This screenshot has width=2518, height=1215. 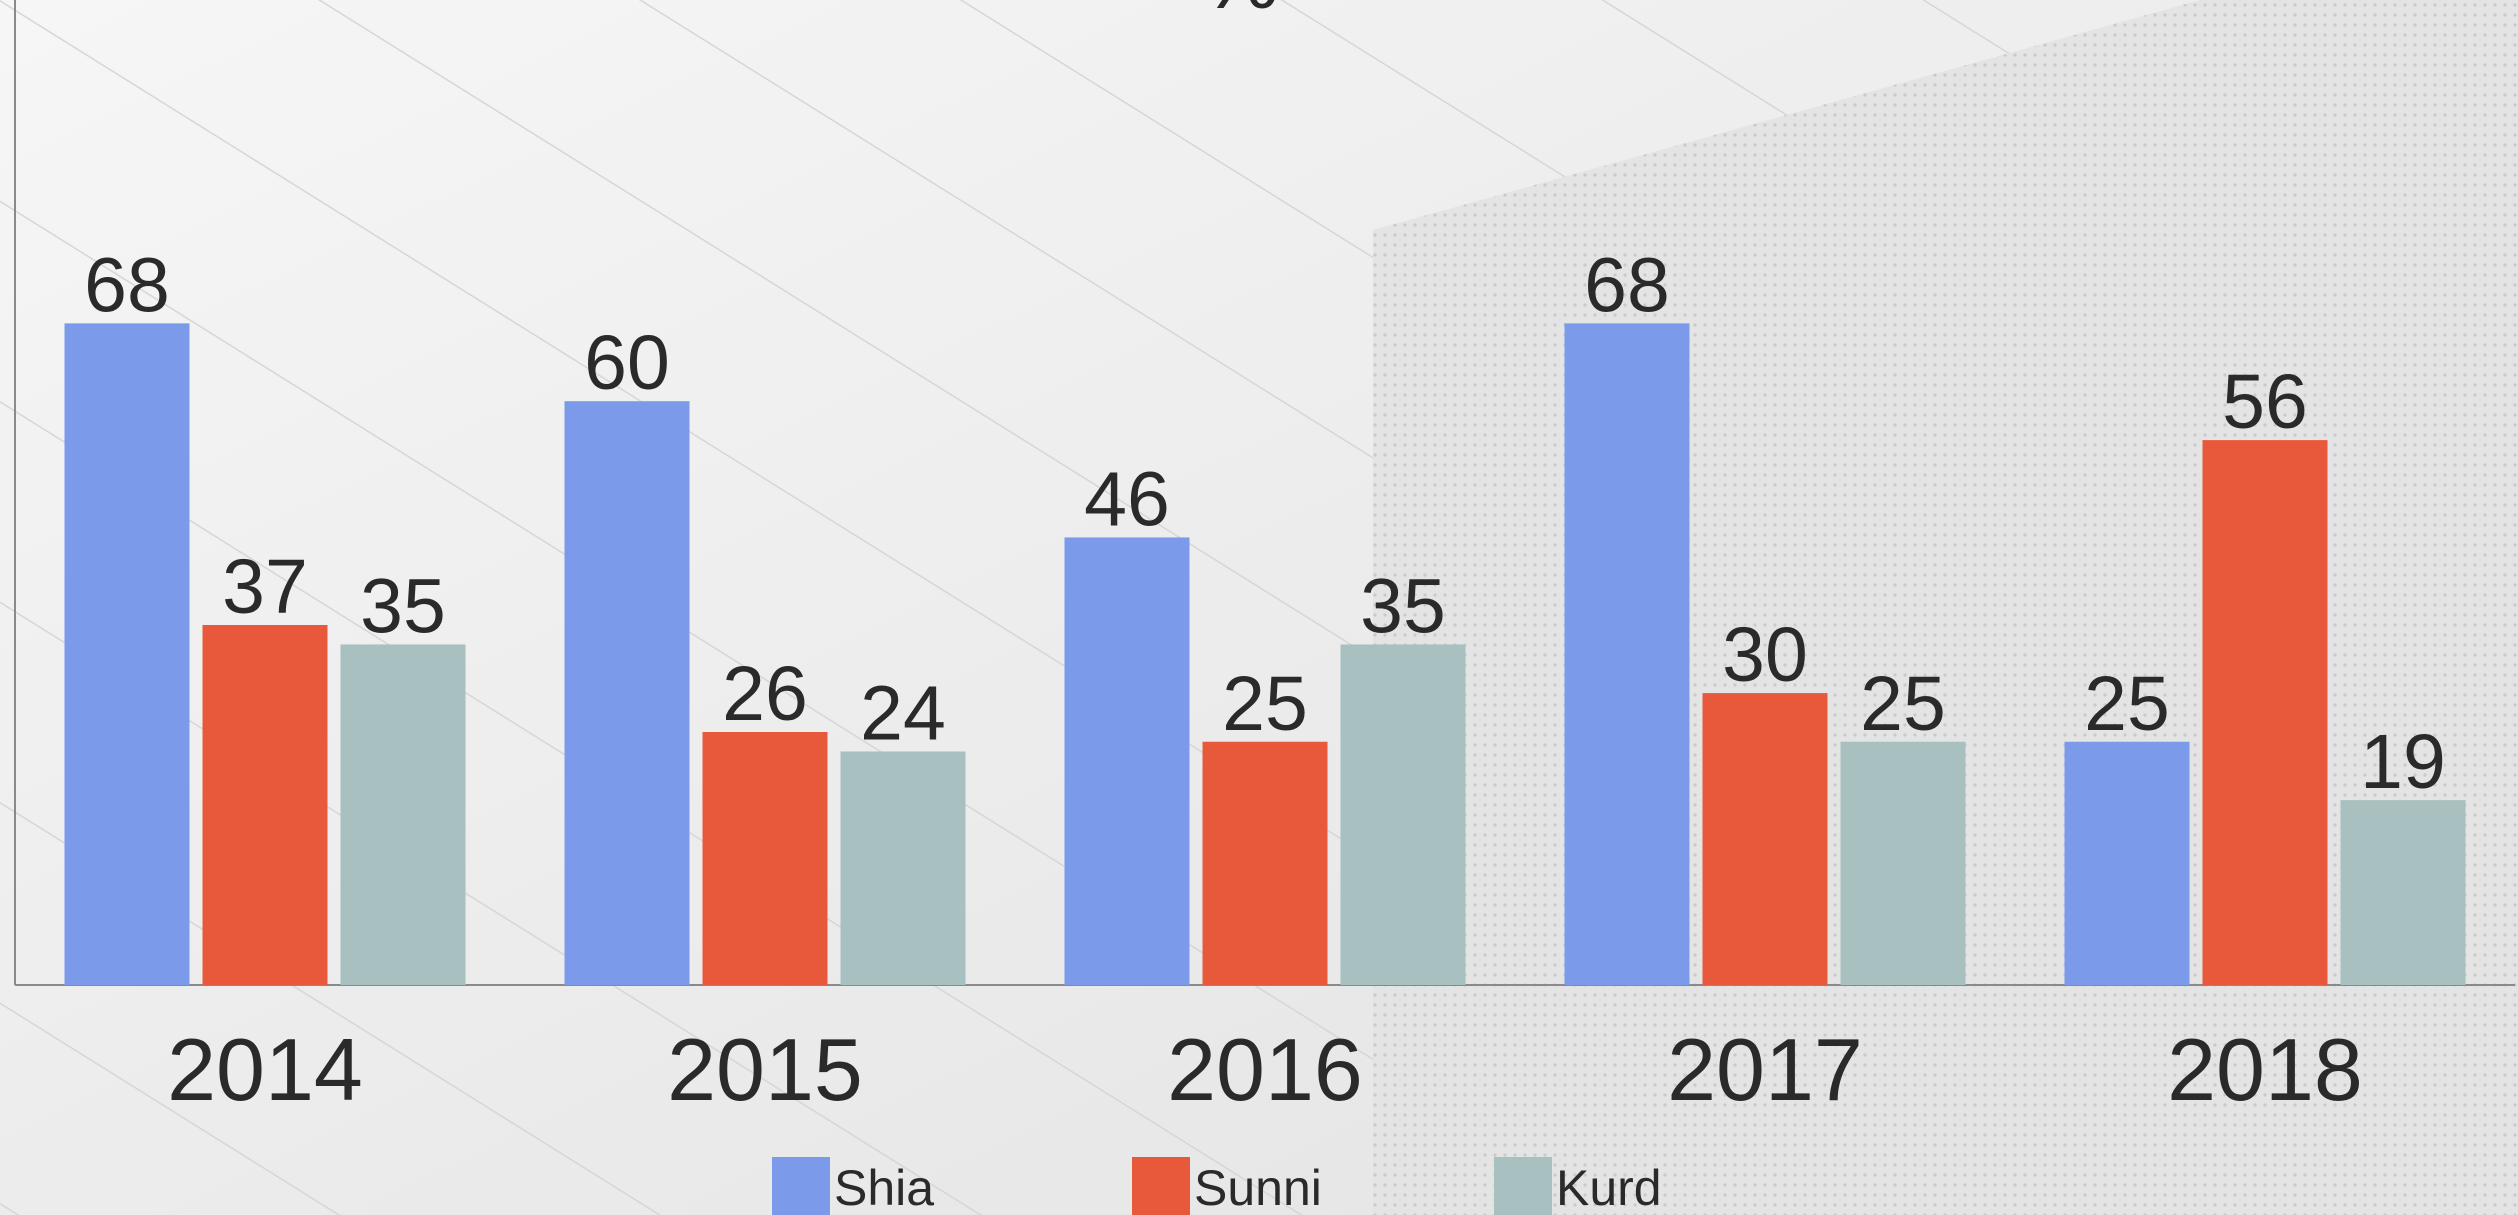 What do you see at coordinates (1127, 499) in the screenshot?
I see `data-label: 46` at bounding box center [1127, 499].